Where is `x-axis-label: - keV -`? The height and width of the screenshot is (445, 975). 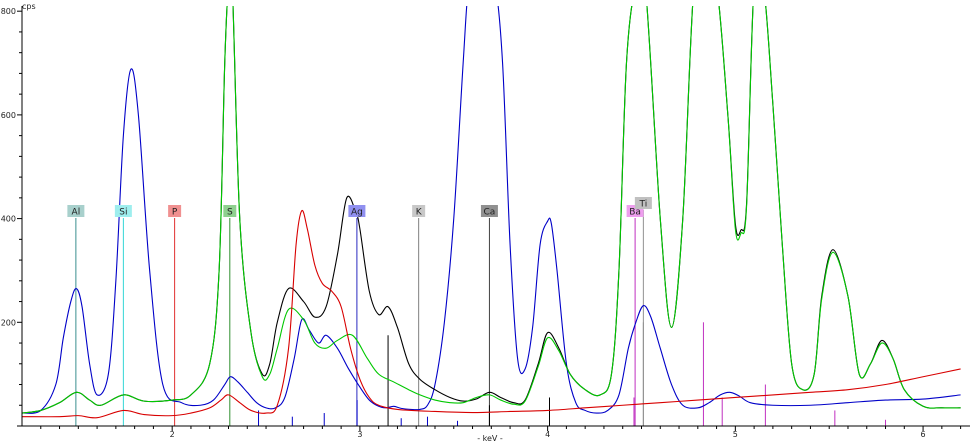 x-axis-label: - keV - is located at coordinates (490, 438).